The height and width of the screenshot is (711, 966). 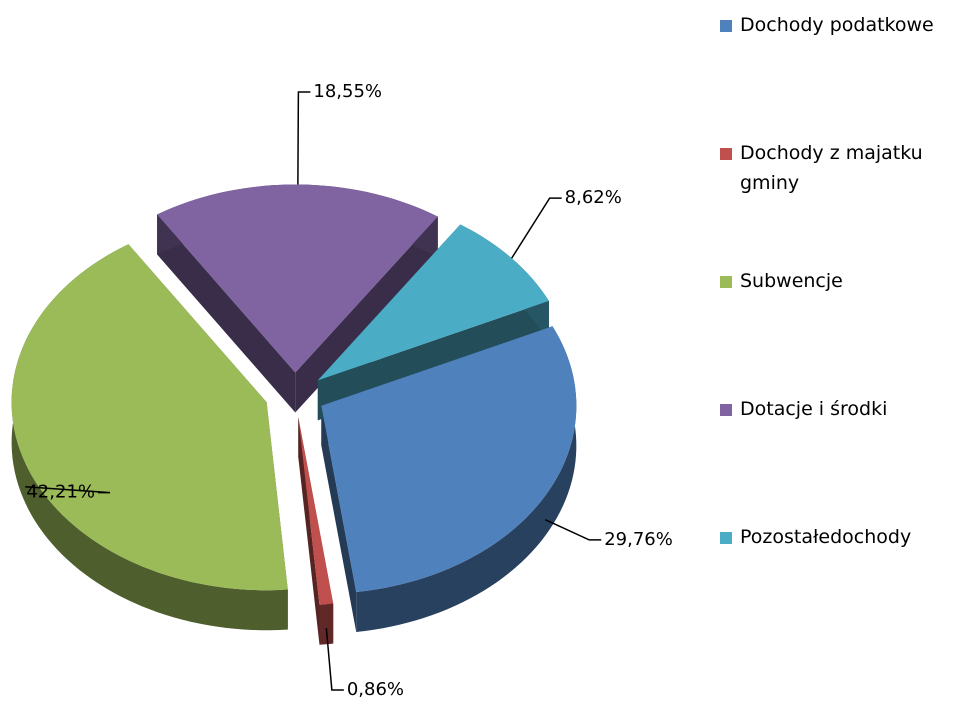 I want to click on data-label: 42,21%, so click(x=60, y=492).